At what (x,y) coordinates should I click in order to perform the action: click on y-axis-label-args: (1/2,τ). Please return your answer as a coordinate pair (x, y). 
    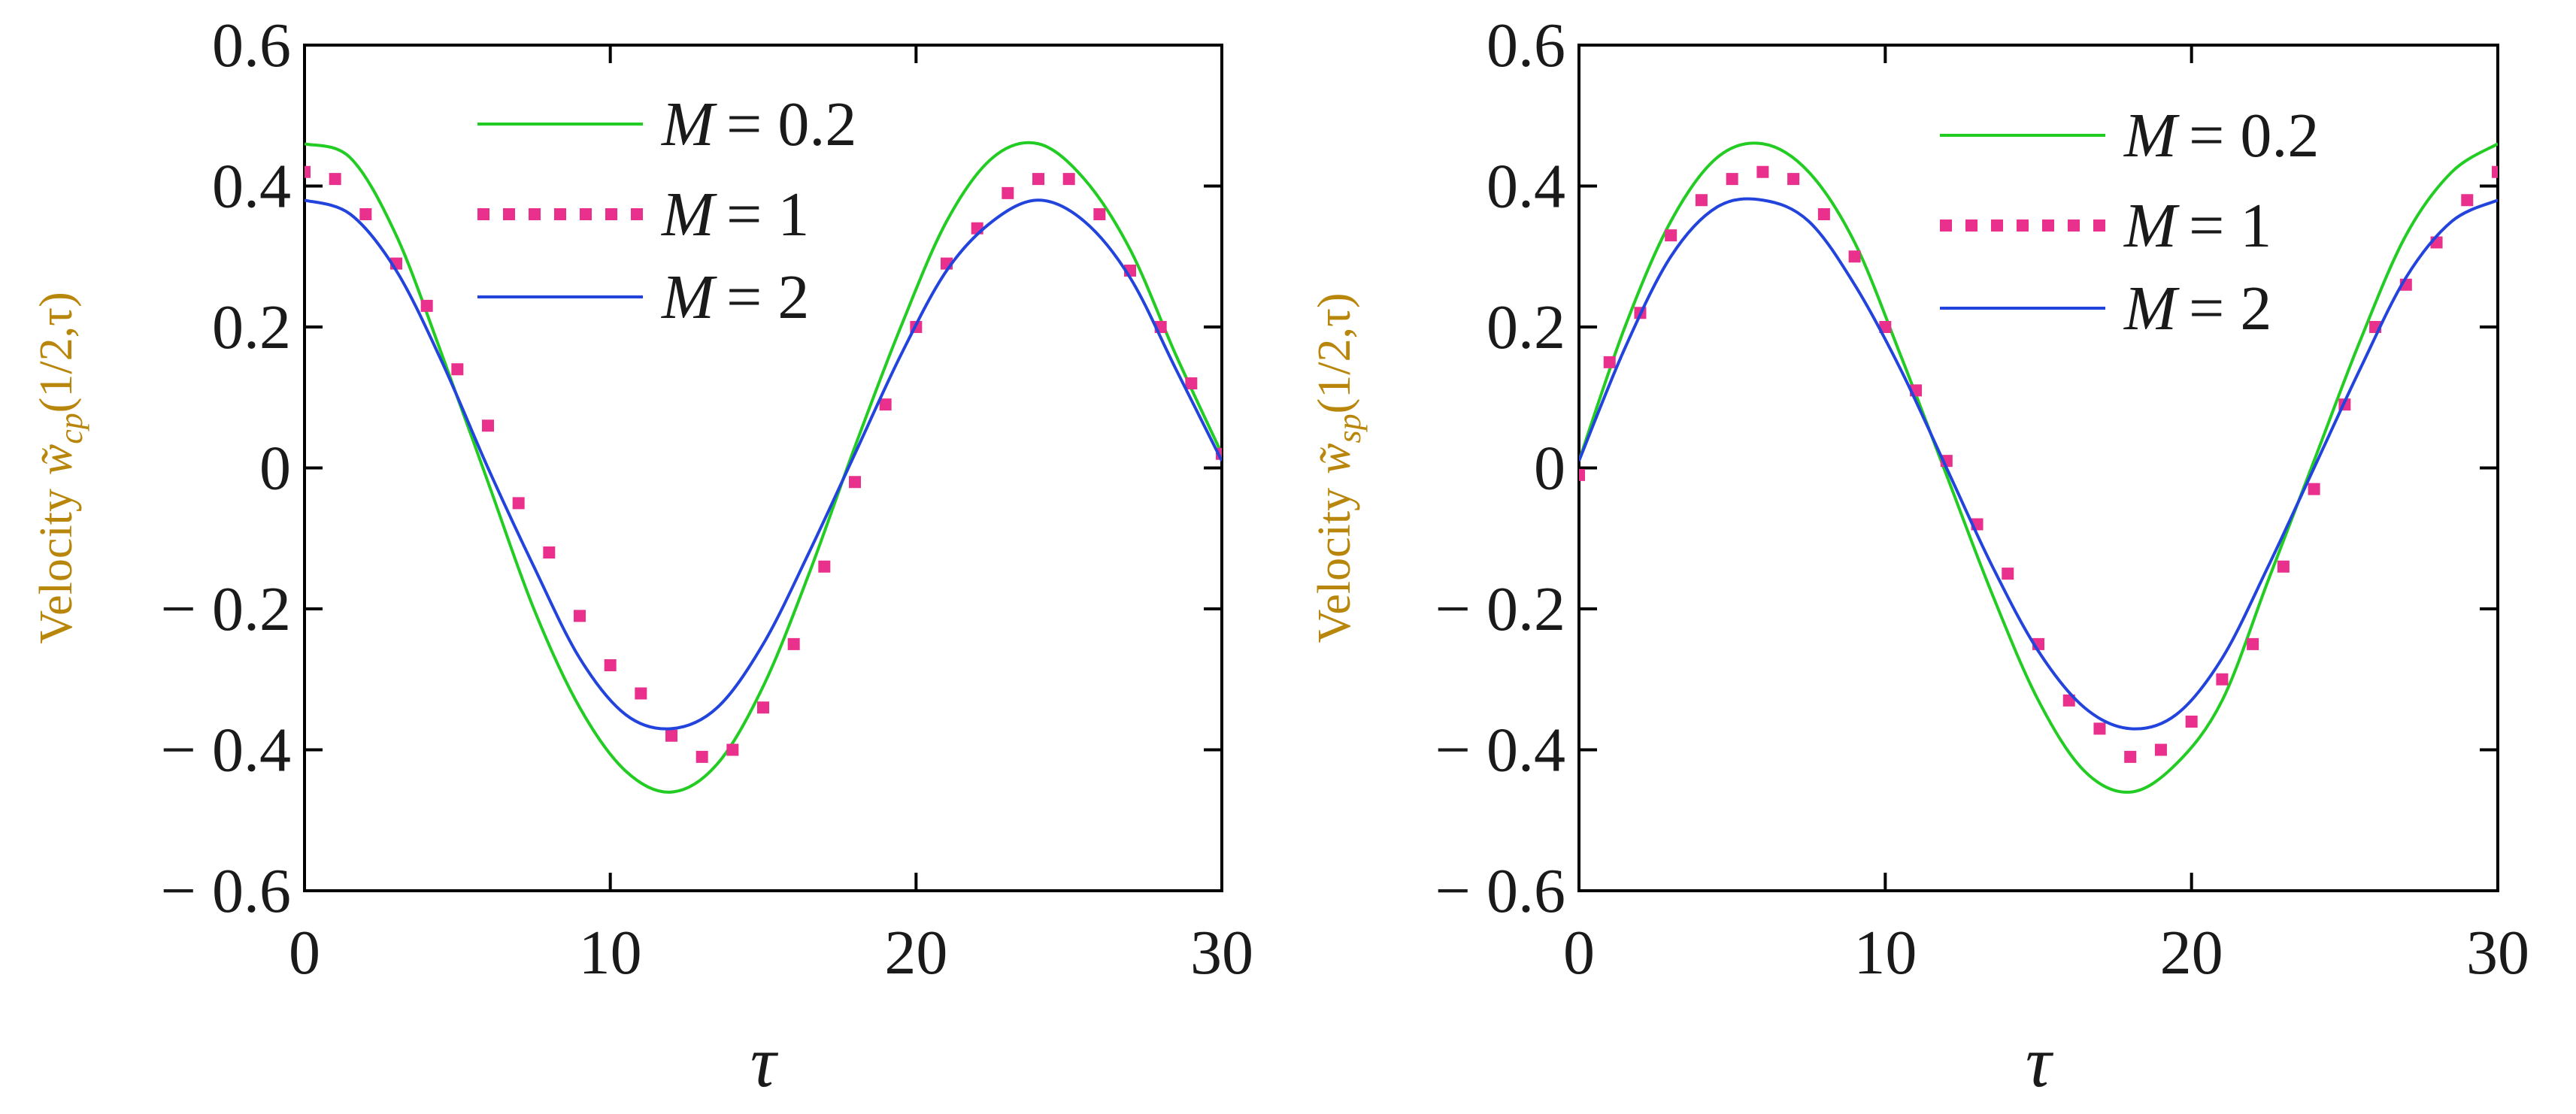
    Looking at the image, I should click on (1334, 352).